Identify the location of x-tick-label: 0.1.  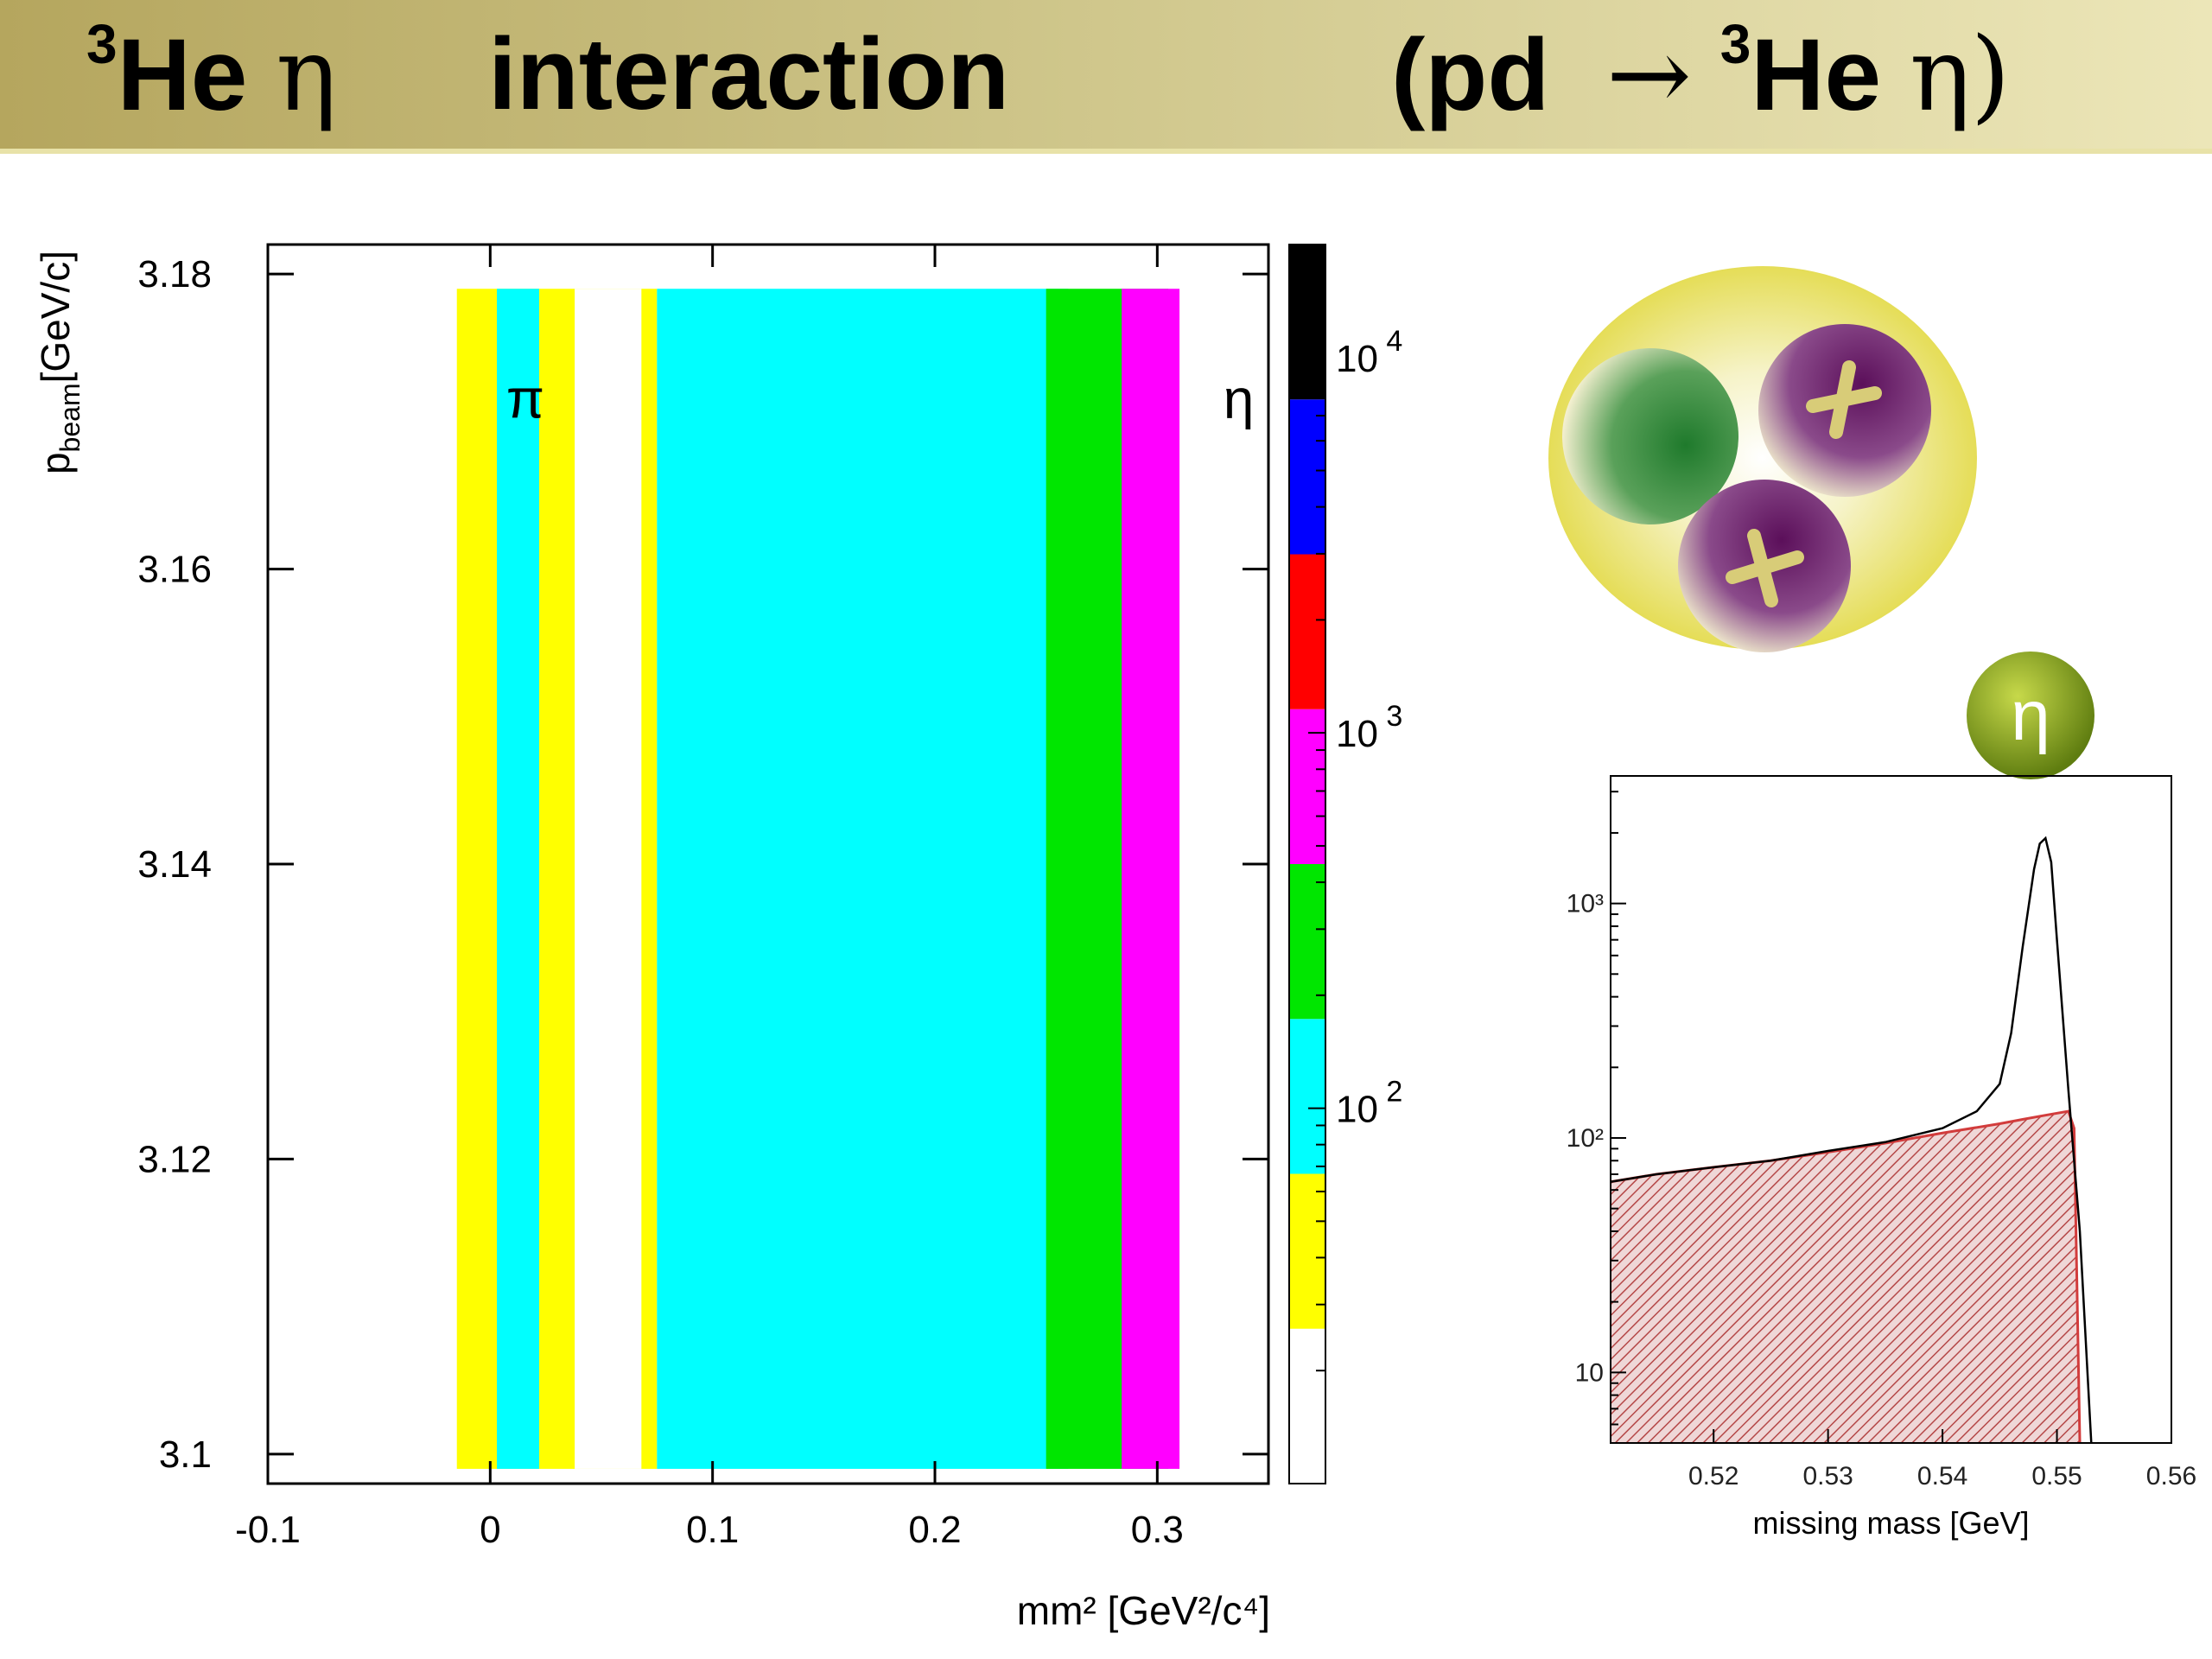
(712, 1530).